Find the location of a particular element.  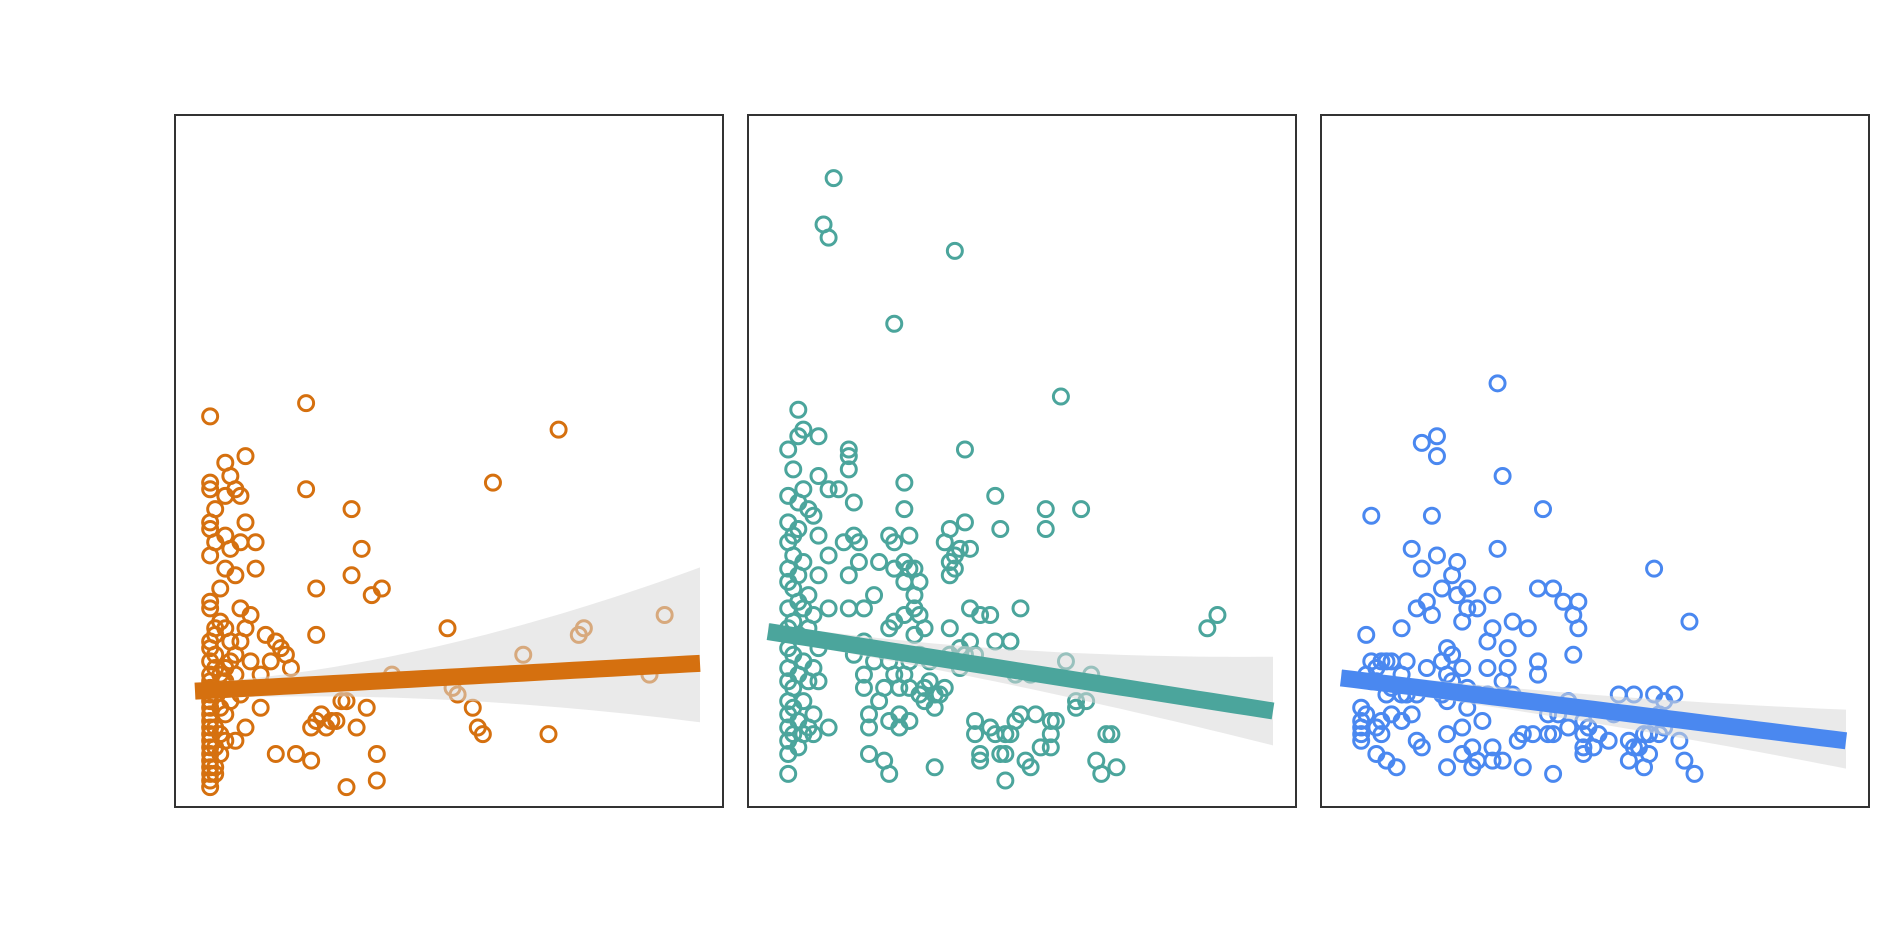

trend-line is located at coordinates (447, 677).